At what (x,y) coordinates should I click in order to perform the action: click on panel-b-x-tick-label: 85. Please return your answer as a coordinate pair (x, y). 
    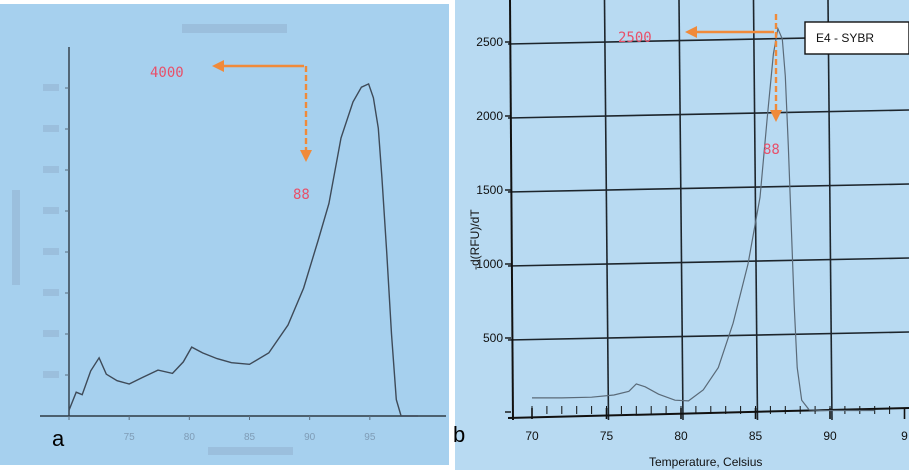
    Looking at the image, I should click on (756, 436).